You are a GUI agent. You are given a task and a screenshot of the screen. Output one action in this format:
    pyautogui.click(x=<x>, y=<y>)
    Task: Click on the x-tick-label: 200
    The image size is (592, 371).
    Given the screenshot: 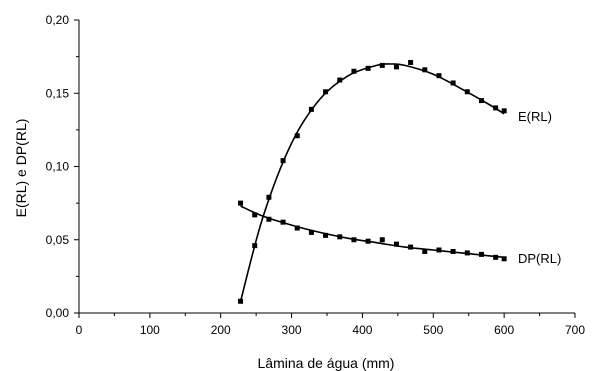 What is the action you would take?
    pyautogui.click(x=221, y=330)
    